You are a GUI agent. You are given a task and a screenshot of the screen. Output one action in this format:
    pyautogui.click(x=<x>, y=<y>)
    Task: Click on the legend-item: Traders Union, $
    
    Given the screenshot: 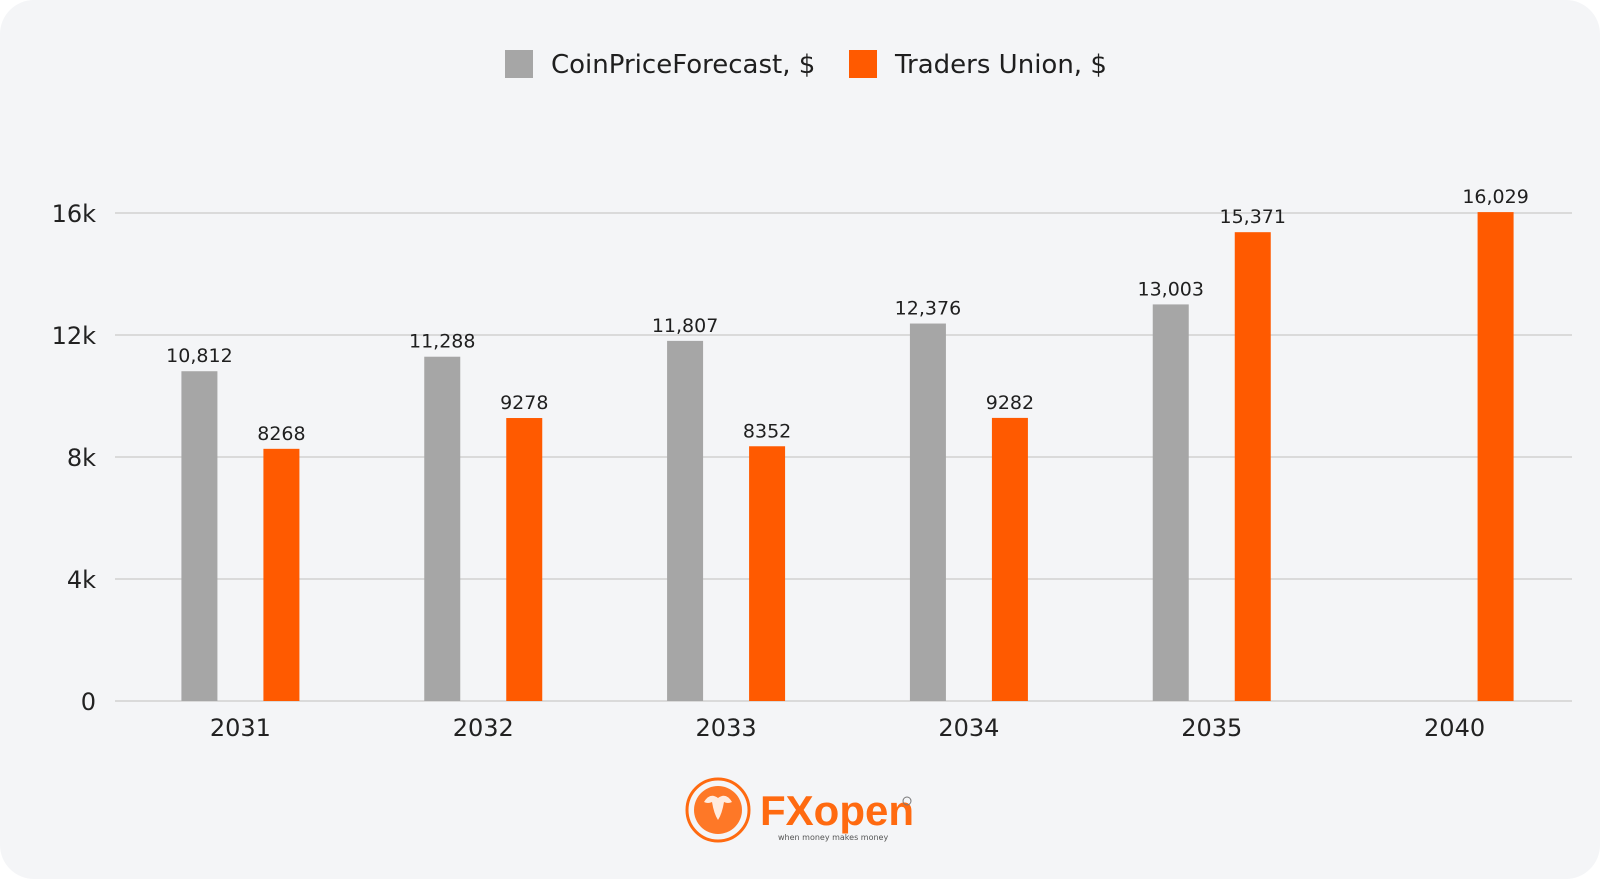 What is the action you would take?
    pyautogui.click(x=978, y=65)
    